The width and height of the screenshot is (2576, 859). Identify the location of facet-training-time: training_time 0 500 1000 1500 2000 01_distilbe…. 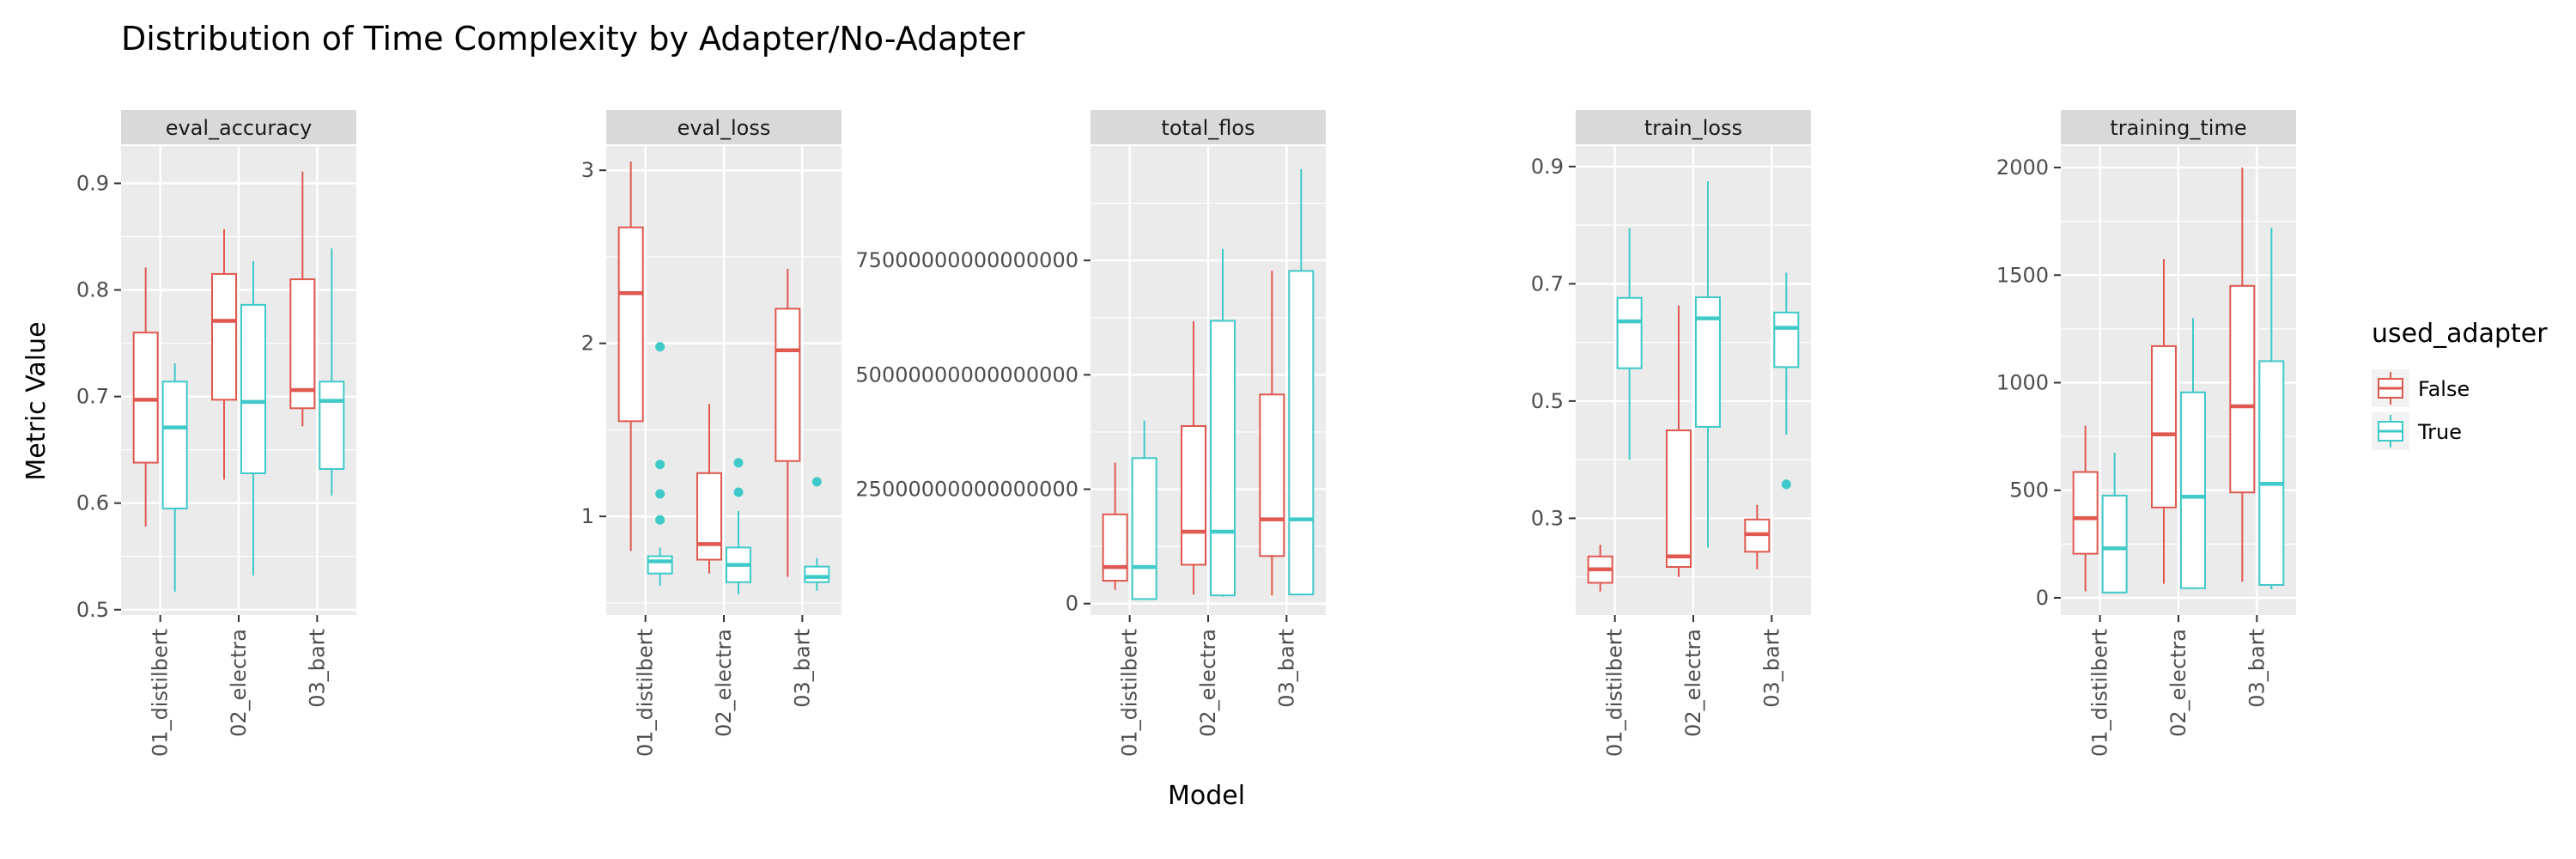
(2146, 434).